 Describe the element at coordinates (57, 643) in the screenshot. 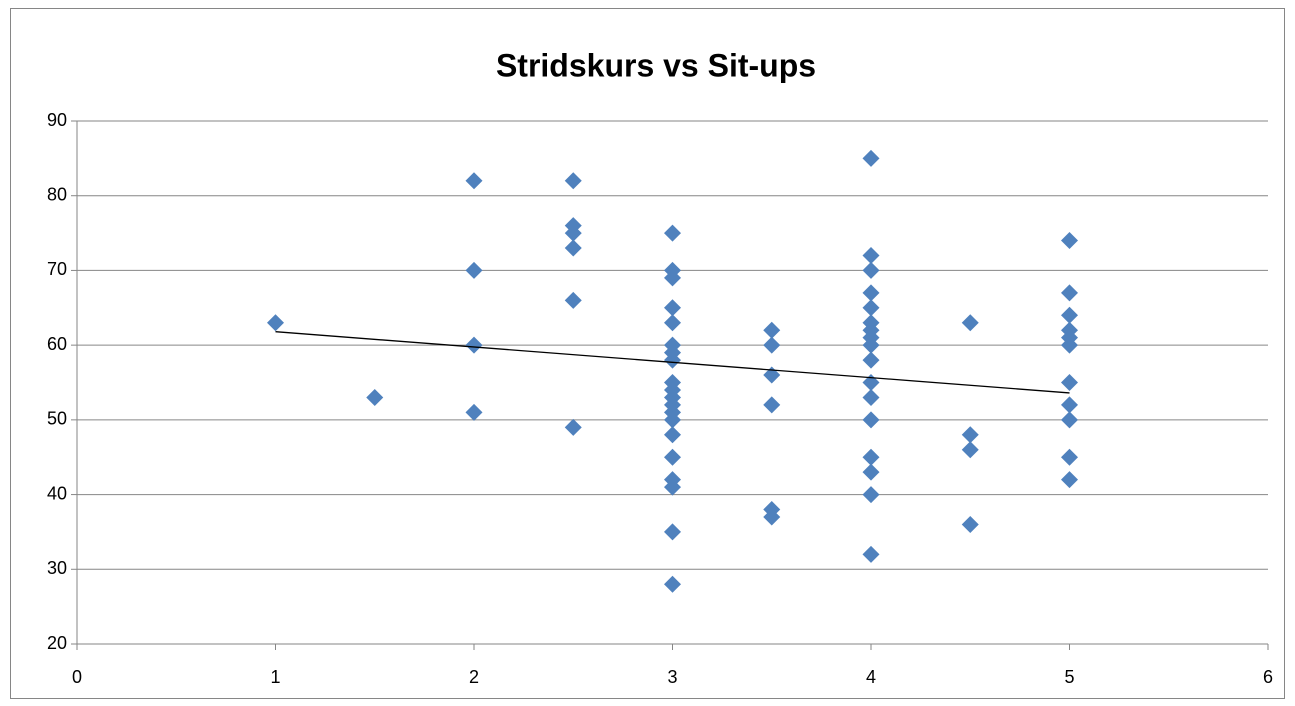

I see `y-tick-label: 20` at that location.